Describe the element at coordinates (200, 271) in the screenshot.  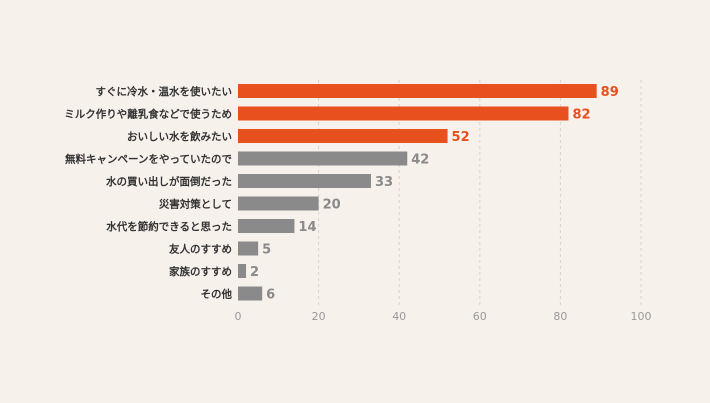
I see `category-label: 家族のすすめ` at that location.